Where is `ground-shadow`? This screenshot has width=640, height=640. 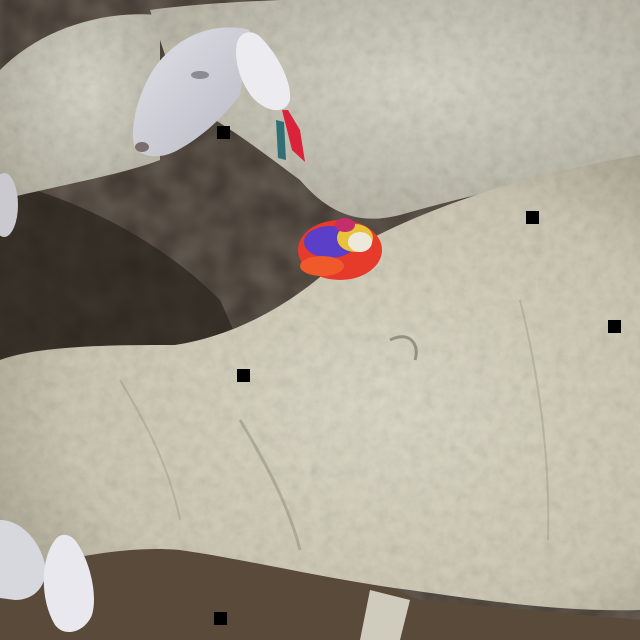 ground-shadow is located at coordinates (120, 270).